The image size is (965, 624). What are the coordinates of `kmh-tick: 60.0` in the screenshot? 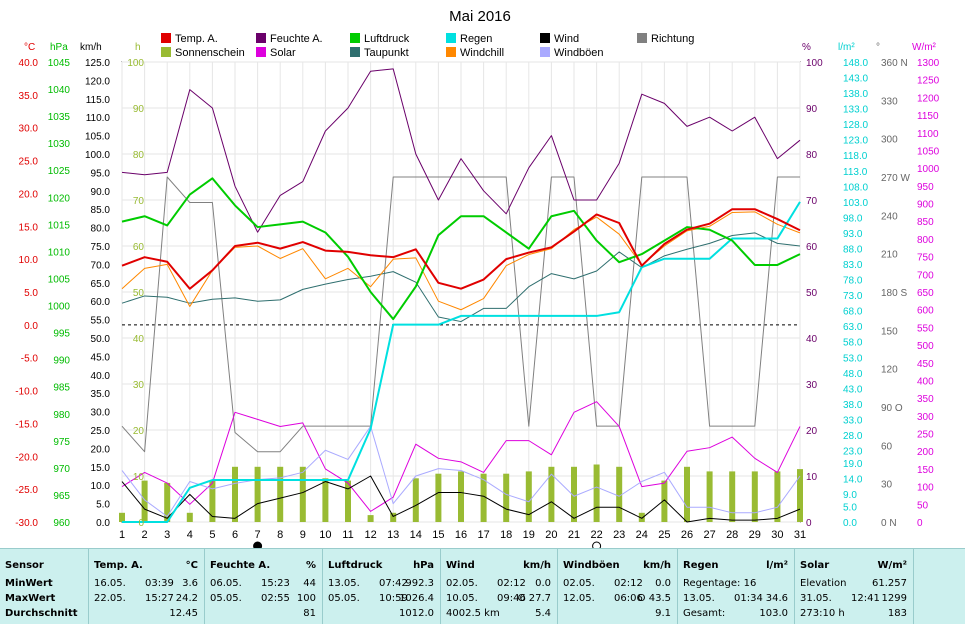 It's located at (101, 302).